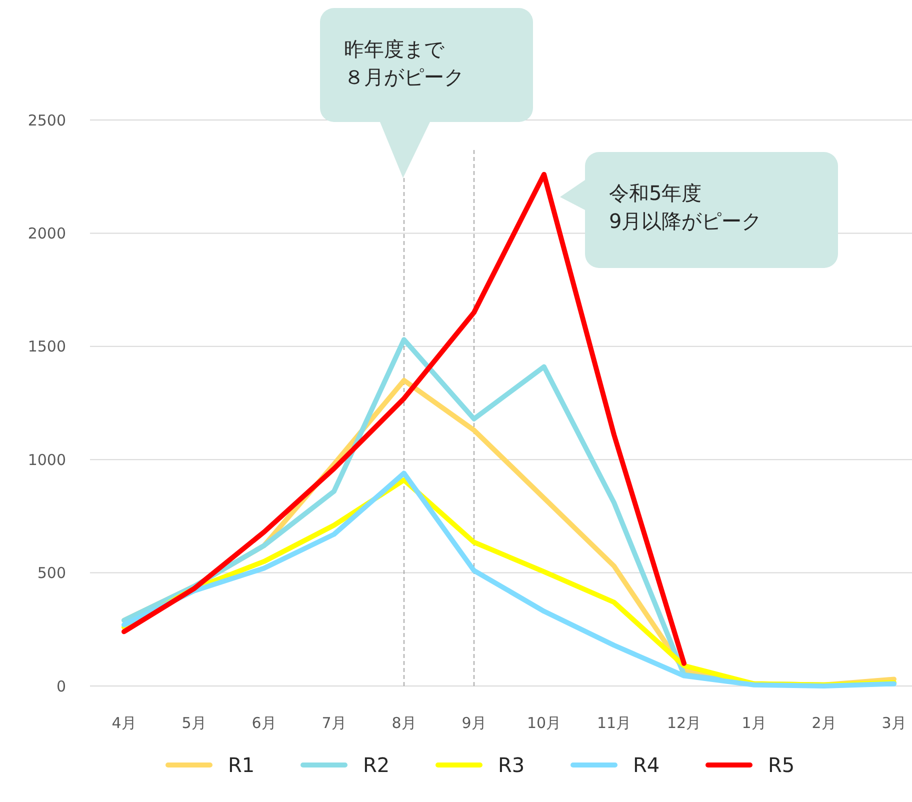  What do you see at coordinates (264, 723) in the screenshot?
I see `x-tick-label: 6月` at bounding box center [264, 723].